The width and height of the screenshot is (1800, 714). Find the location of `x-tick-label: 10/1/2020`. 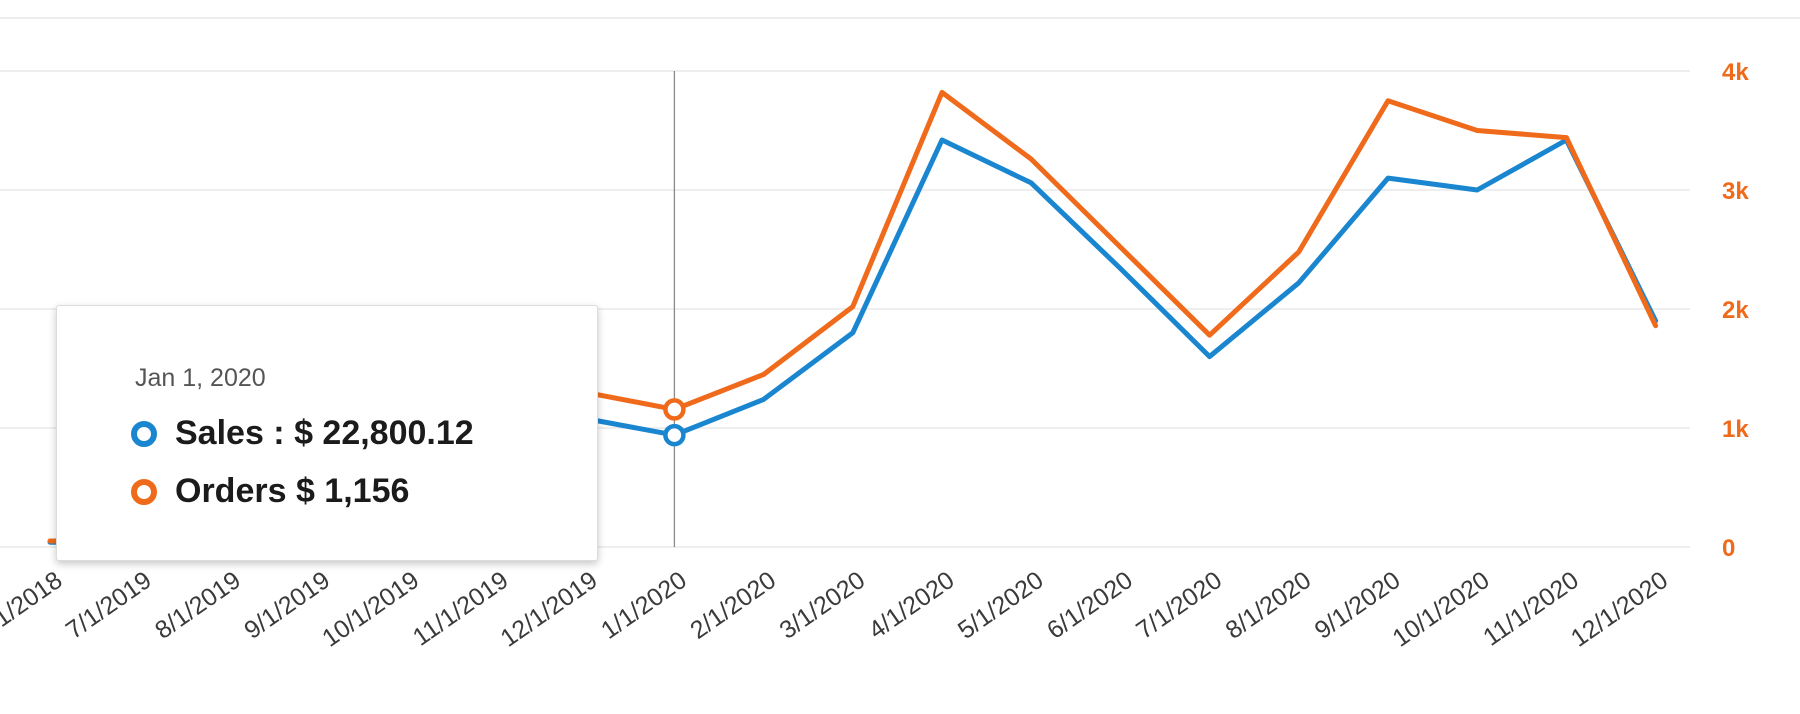

x-tick-label: 10/1/2020 is located at coordinates (1440, 609).